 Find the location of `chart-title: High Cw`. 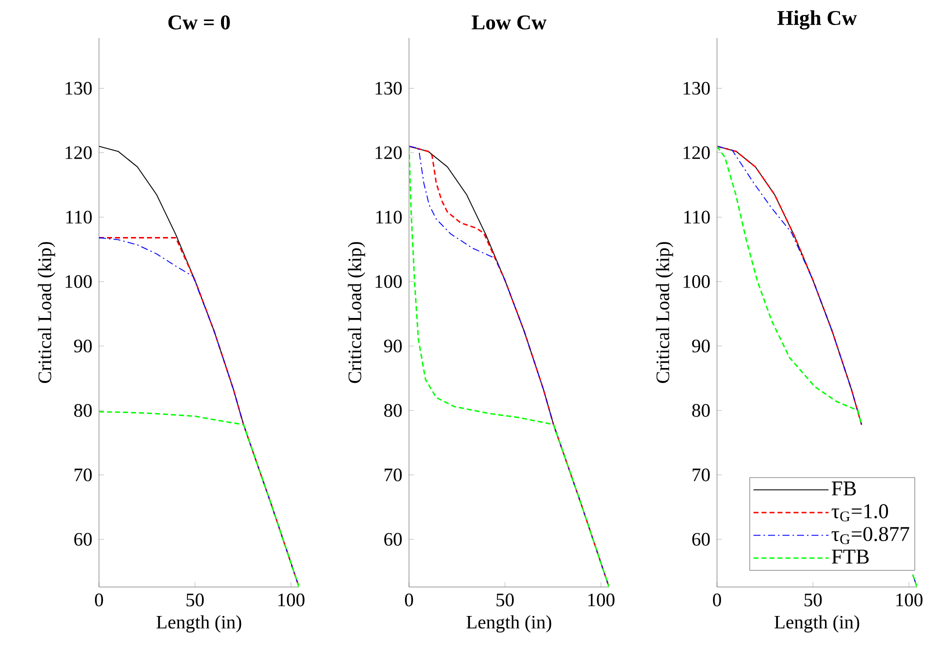

chart-title: High Cw is located at coordinates (817, 20).